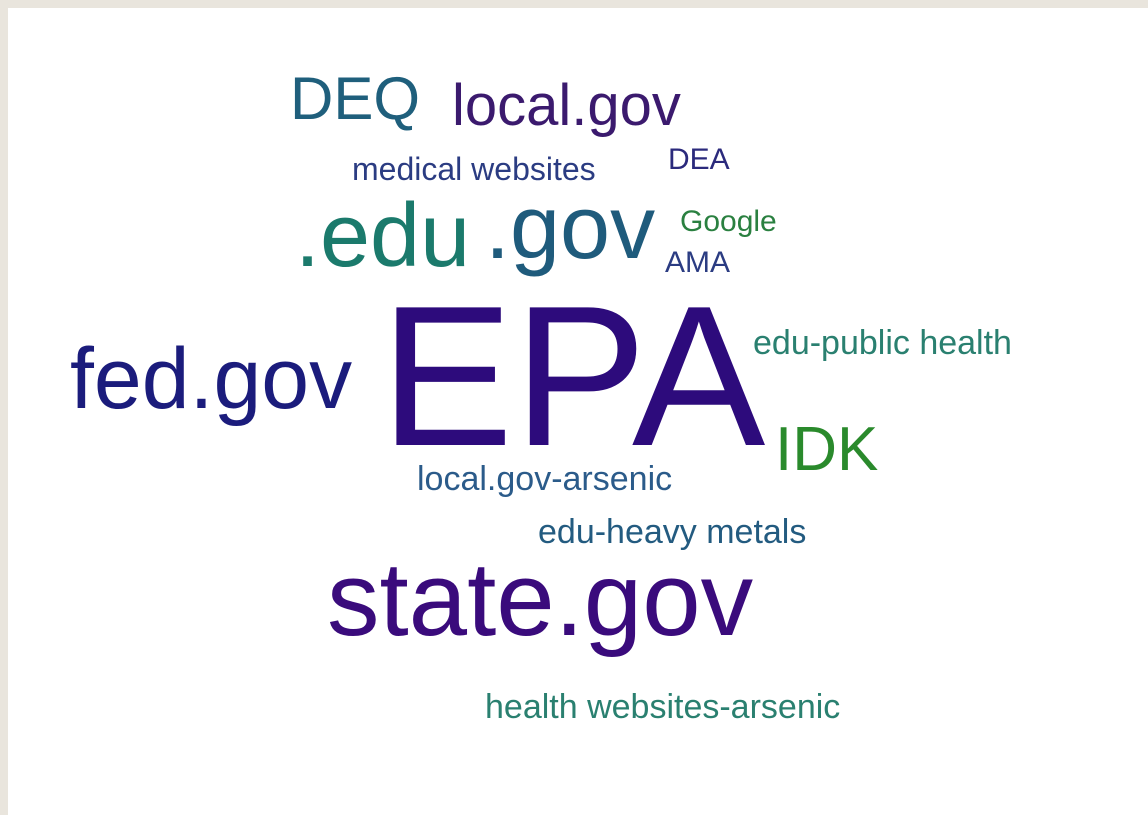 This screenshot has width=1148, height=815. What do you see at coordinates (355, 98) in the screenshot?
I see `word: DEQ` at bounding box center [355, 98].